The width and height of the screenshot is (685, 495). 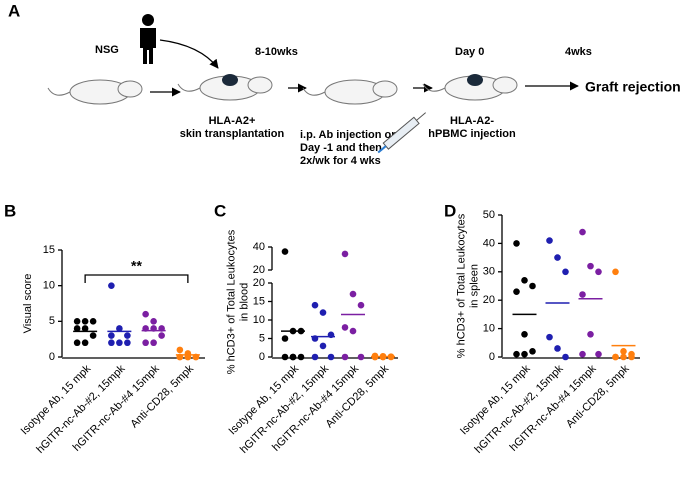 I want to click on strain: NSG, so click(x=107, y=50).